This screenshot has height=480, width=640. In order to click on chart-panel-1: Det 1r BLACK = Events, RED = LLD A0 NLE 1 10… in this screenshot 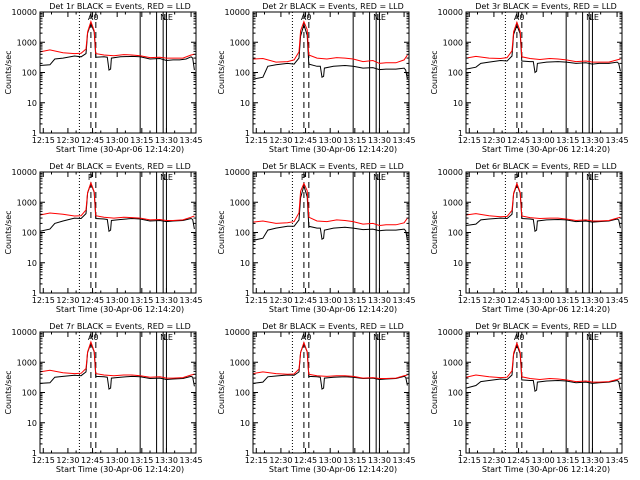, I will do `click(103, 78)`.